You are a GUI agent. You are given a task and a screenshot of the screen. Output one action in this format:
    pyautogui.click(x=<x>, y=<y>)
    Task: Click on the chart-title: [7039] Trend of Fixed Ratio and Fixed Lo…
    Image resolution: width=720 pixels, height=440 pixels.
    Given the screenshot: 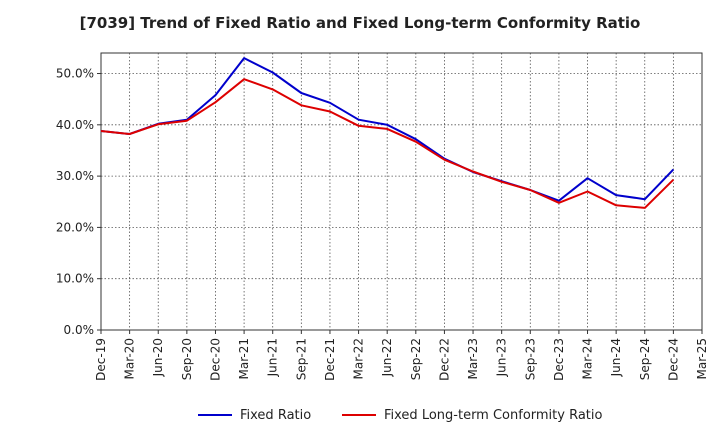 What is the action you would take?
    pyautogui.click(x=360, y=23)
    